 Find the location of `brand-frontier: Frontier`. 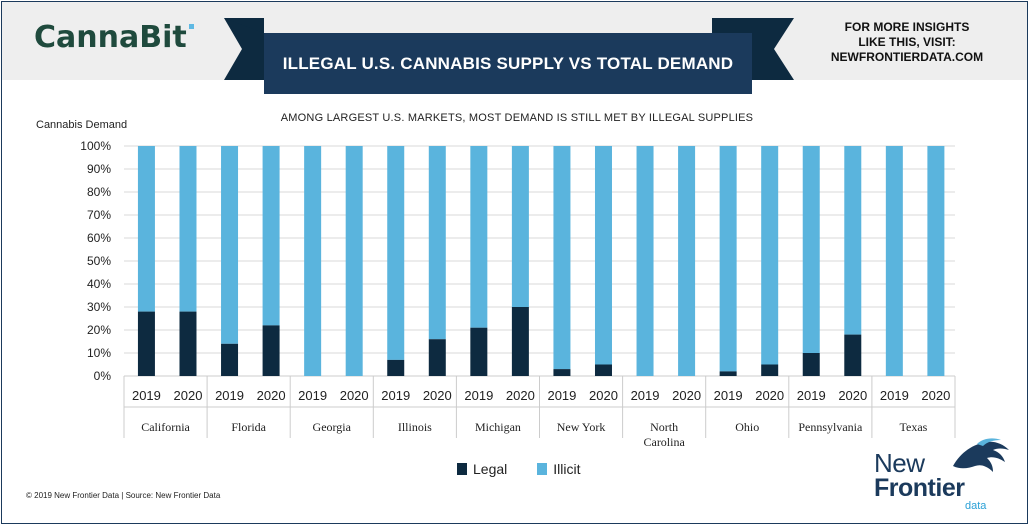

brand-frontier: Frontier is located at coordinates (919, 488).